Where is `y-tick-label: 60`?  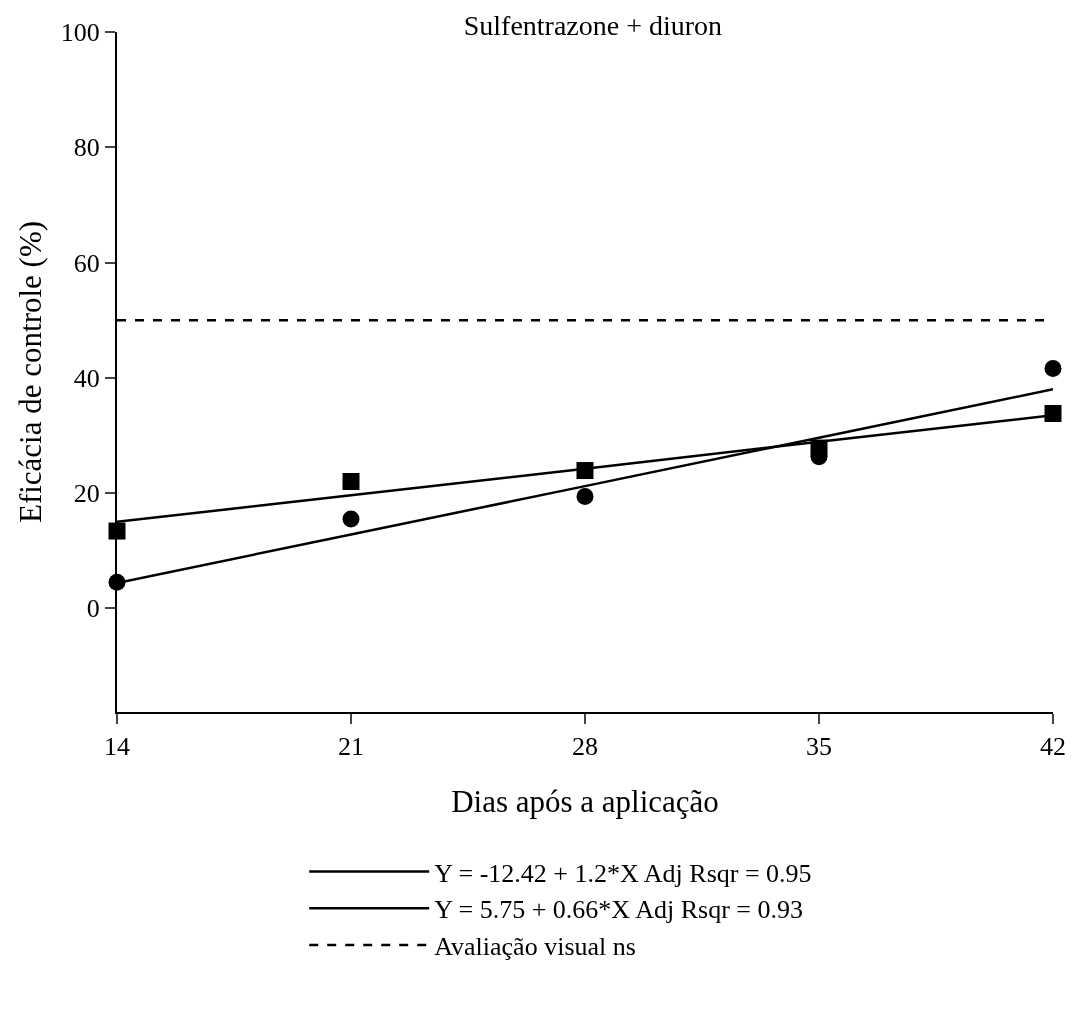
y-tick-label: 60 is located at coordinates (86, 263).